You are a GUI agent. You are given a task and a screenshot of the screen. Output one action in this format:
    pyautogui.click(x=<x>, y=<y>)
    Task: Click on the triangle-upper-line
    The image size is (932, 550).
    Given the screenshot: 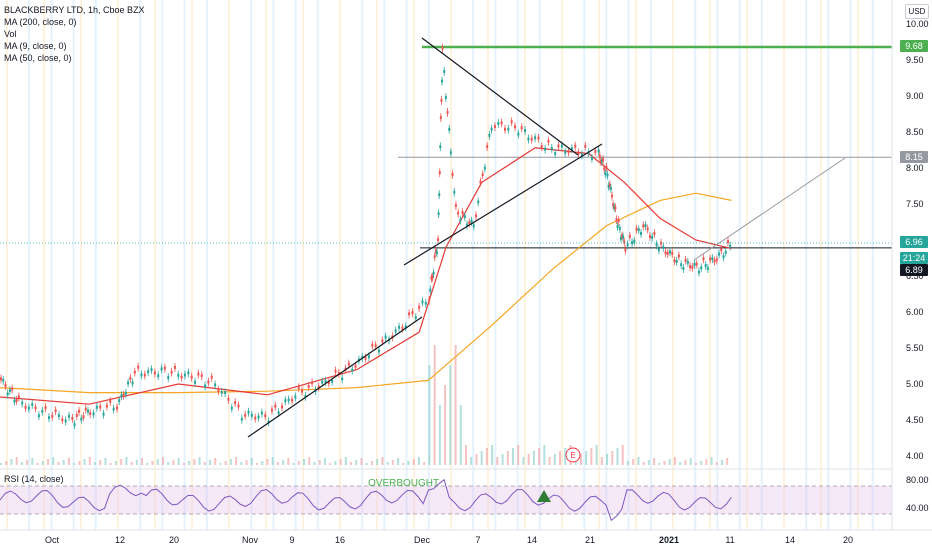 What is the action you would take?
    pyautogui.click(x=500, y=96)
    